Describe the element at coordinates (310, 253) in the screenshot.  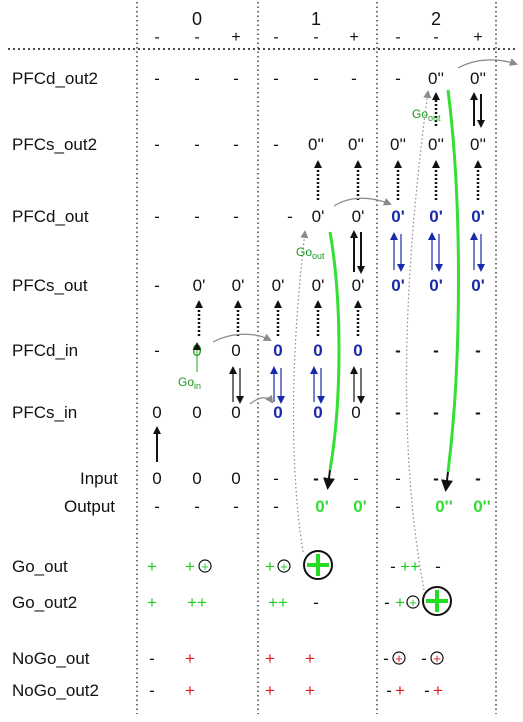
I see `go-out-label: Goout` at that location.